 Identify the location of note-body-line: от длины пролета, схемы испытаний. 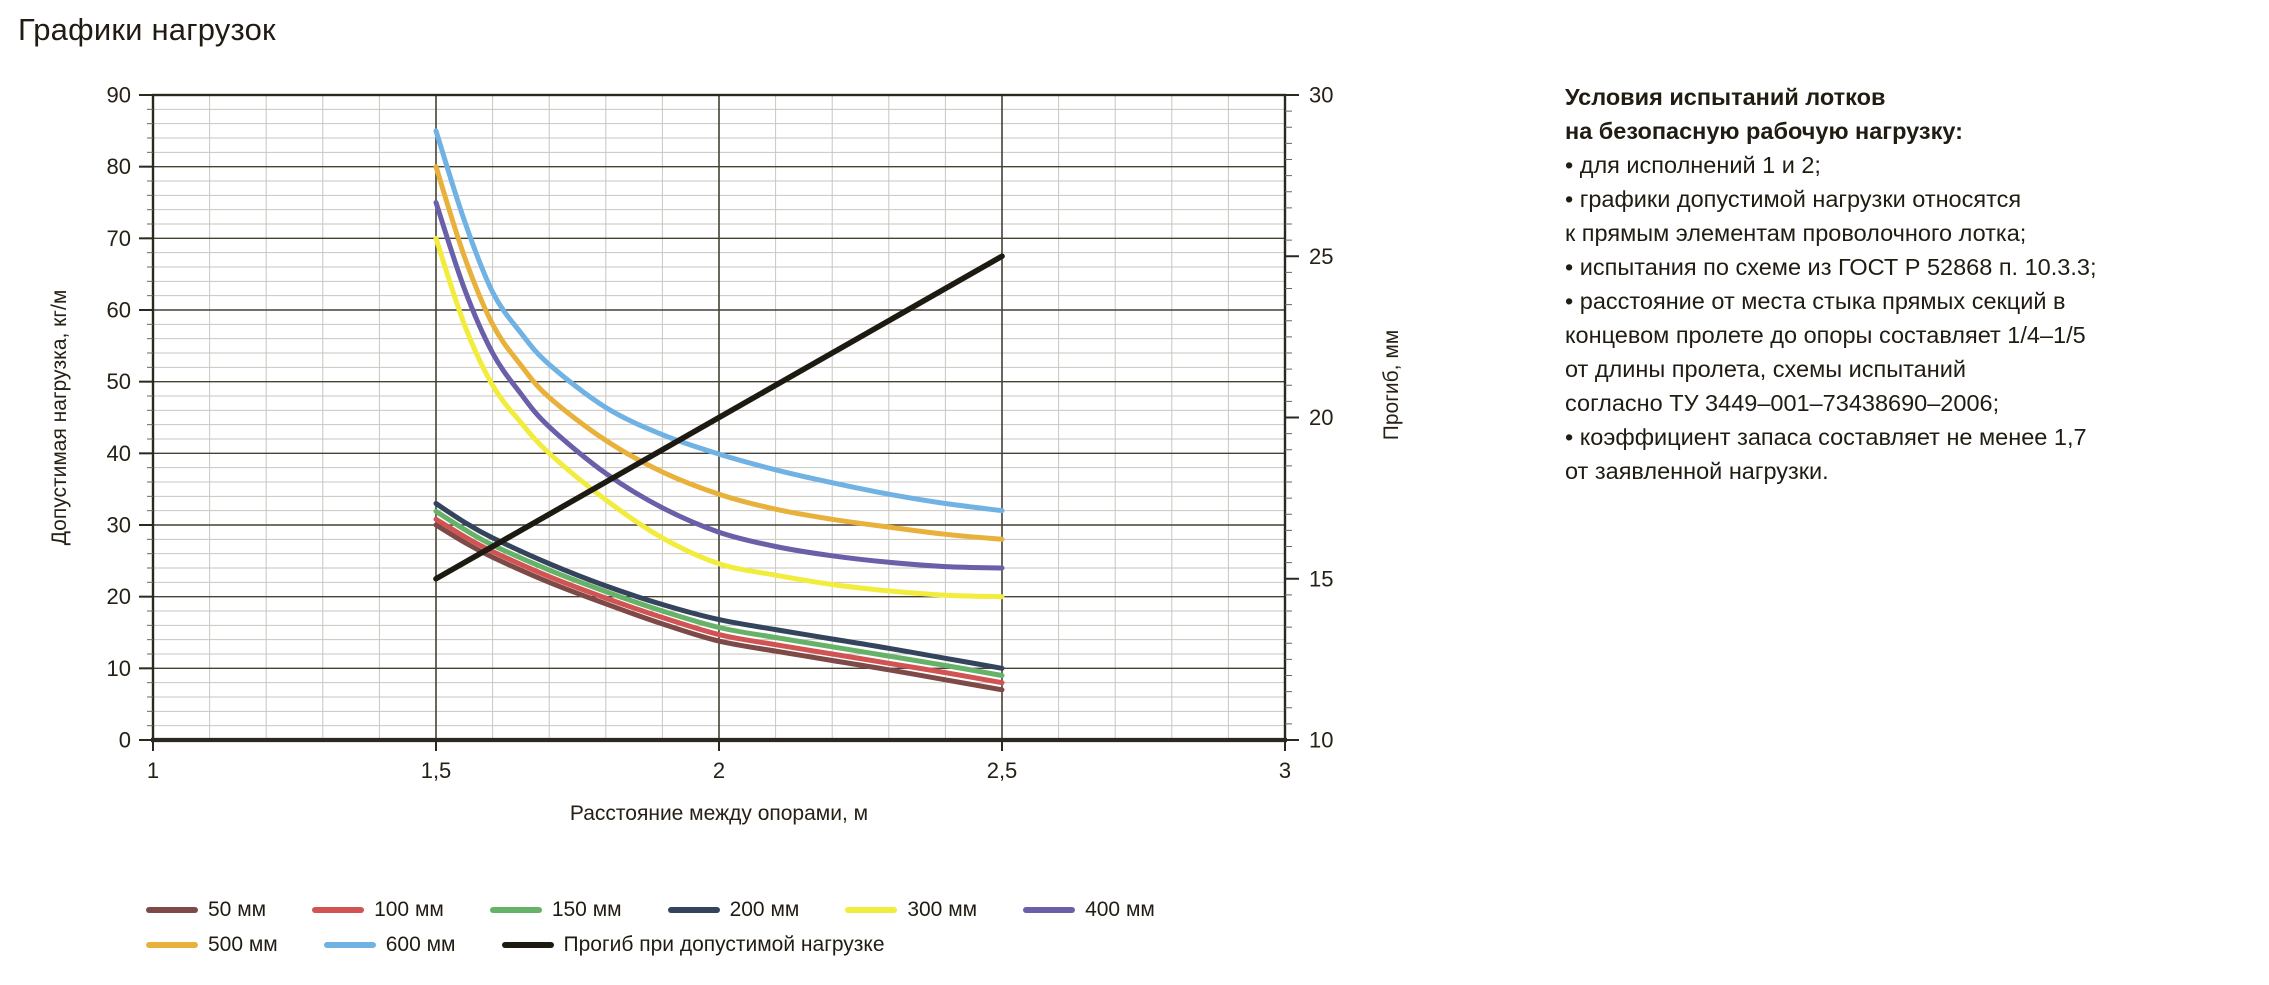
(1765, 369).